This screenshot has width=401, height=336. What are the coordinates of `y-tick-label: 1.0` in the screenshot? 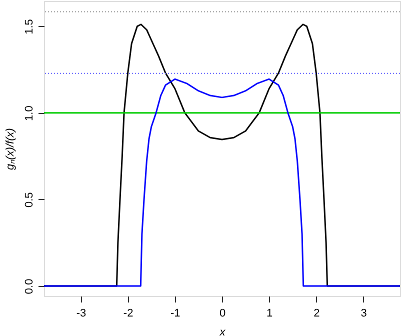 It's located at (30, 113).